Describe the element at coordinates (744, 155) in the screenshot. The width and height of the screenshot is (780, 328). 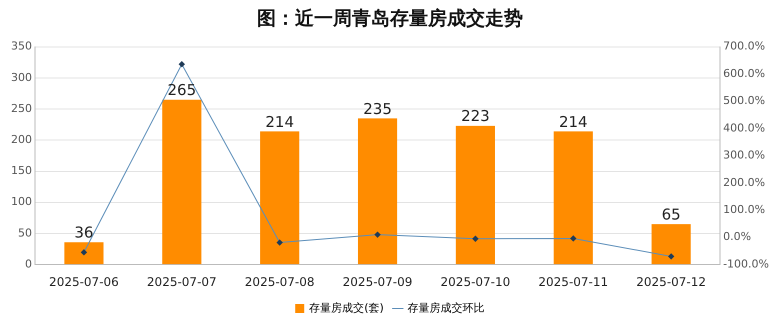
I see `y2-tick-label: 300.0%` at that location.